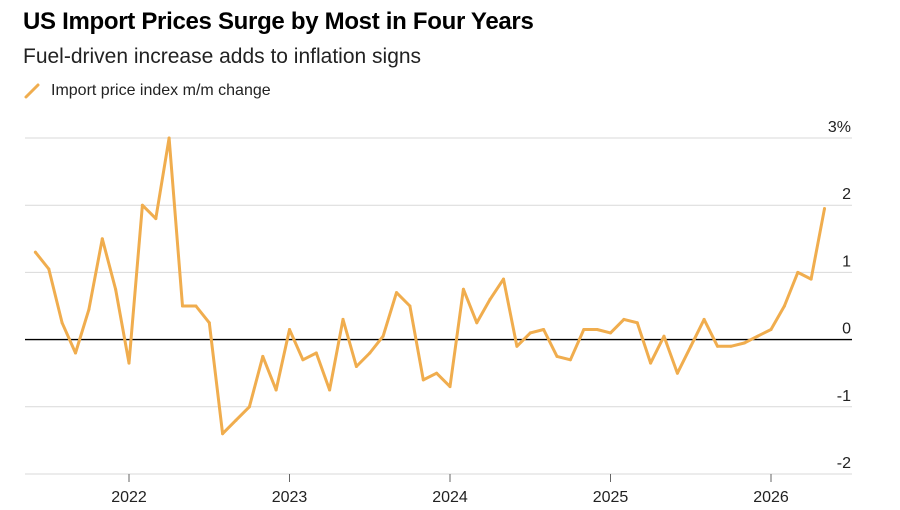 The width and height of the screenshot is (900, 510). What do you see at coordinates (846, 329) in the screenshot?
I see `y-tick-label: 0` at bounding box center [846, 329].